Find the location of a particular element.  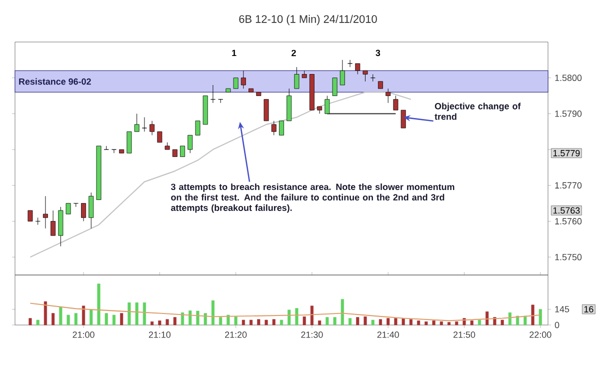

text: 16 is located at coordinates (589, 309).